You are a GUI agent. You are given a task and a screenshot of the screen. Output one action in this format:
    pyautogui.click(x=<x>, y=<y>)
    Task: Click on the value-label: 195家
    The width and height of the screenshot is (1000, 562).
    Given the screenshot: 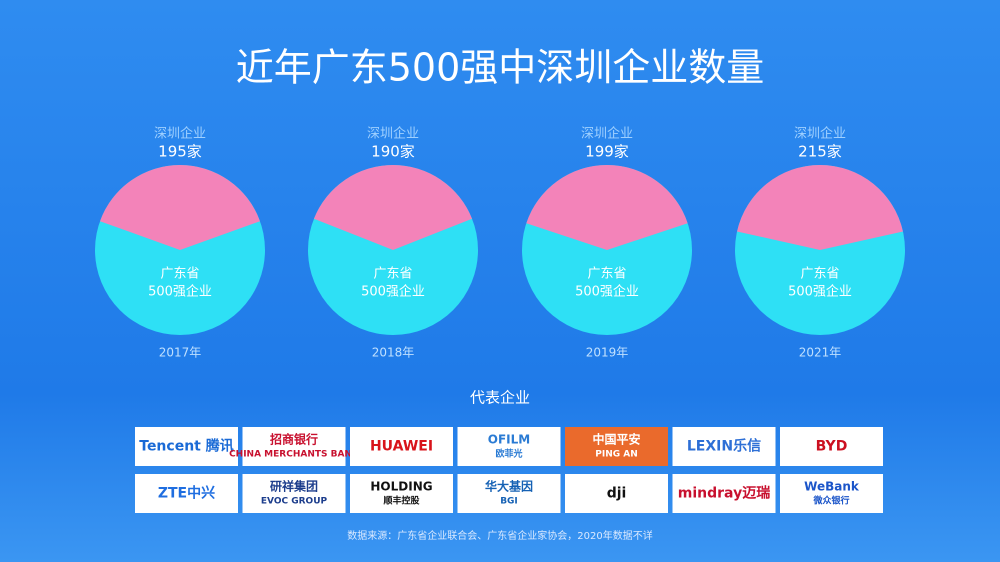 What is the action you would take?
    pyautogui.click(x=180, y=152)
    